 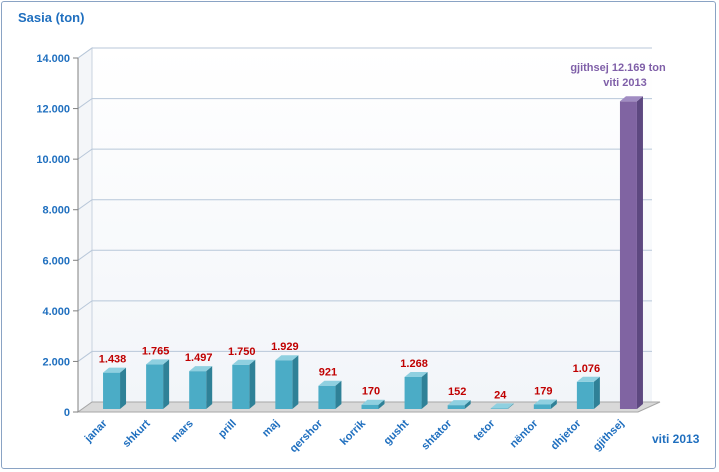 I want to click on y-tick-label: 6.000, so click(x=56, y=261).